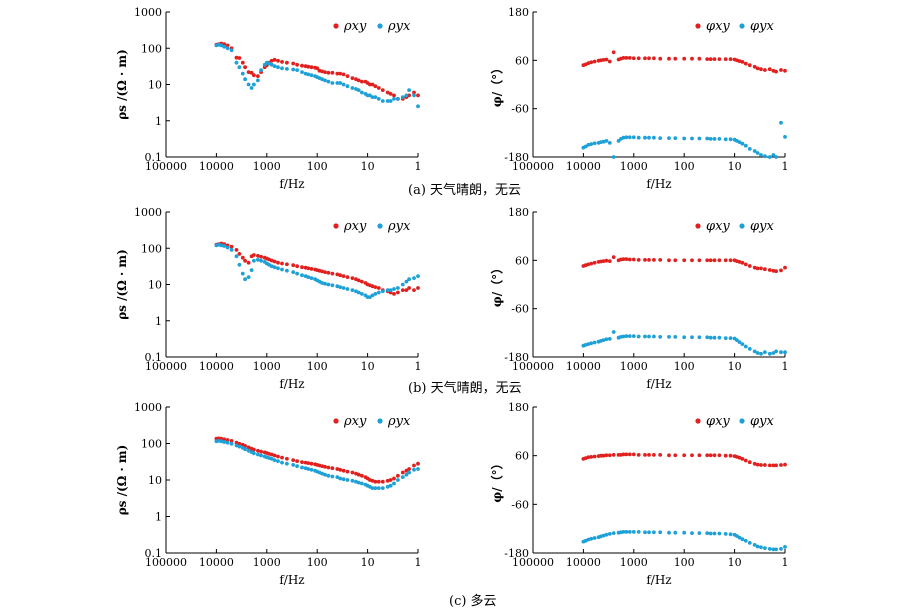  What do you see at coordinates (166, 562) in the screenshot?
I see `x-tick-label: 100000` at bounding box center [166, 562].